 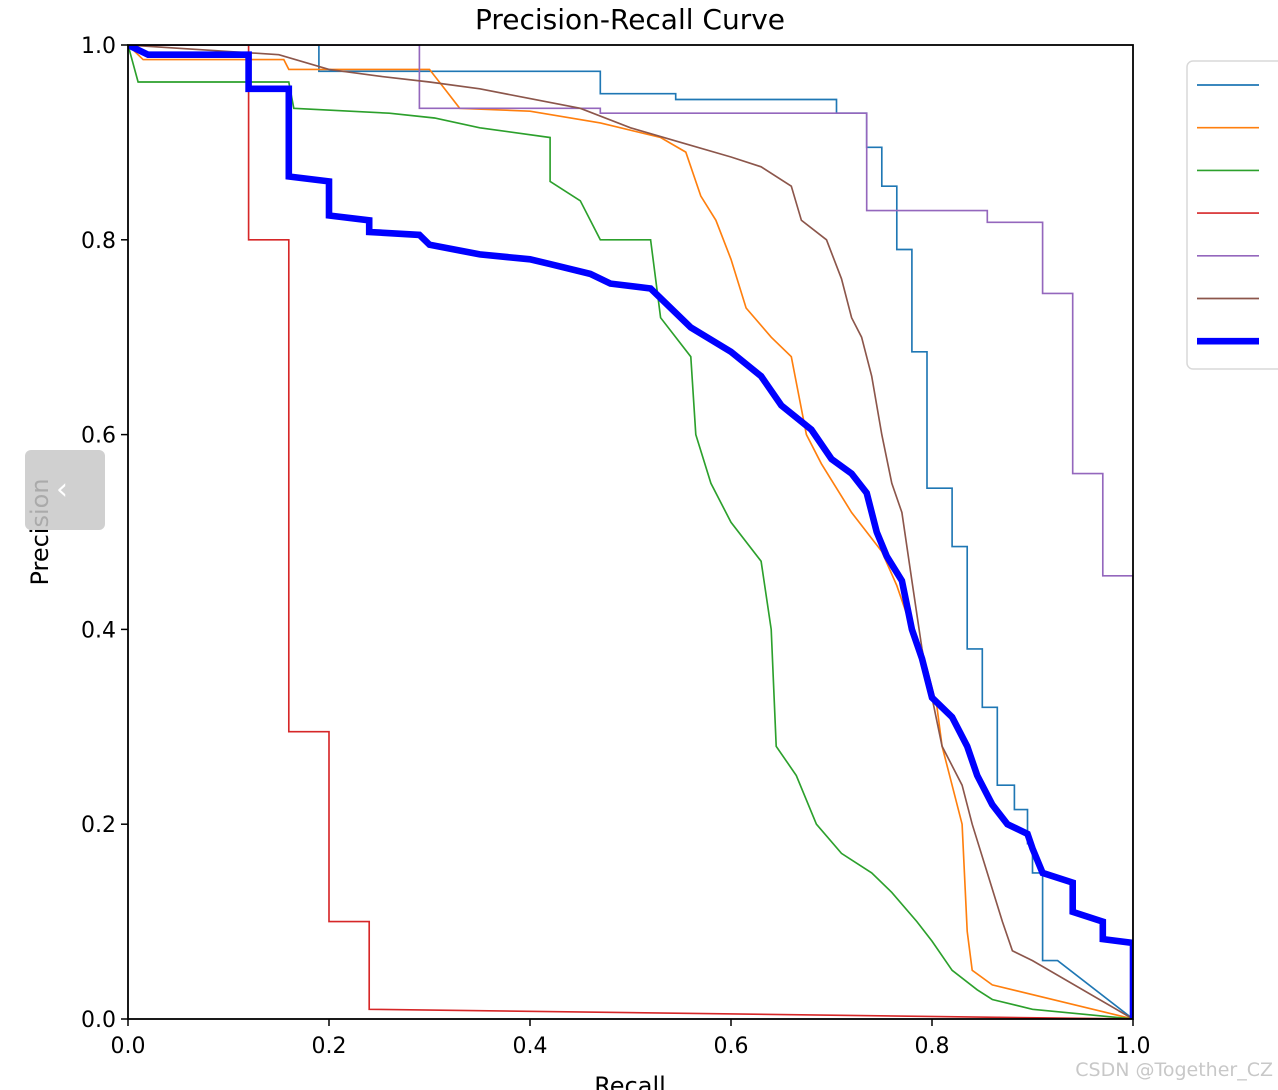 What do you see at coordinates (98, 825) in the screenshot?
I see `y-tick-label: 0.2` at bounding box center [98, 825].